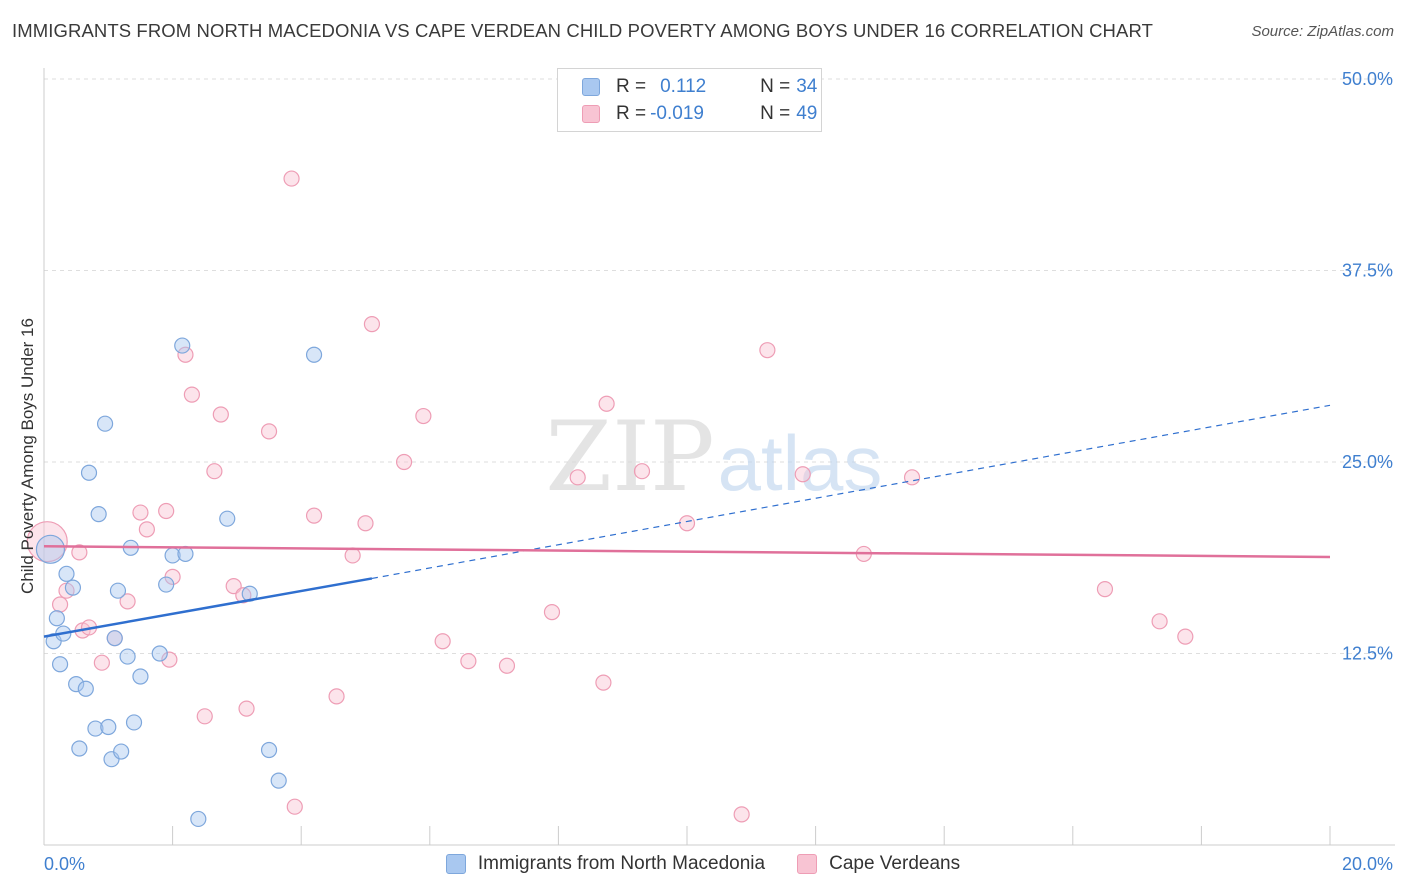 Image resolution: width=1406 pixels, height=892 pixels. Describe the element at coordinates (689, 100) in the screenshot. I see `correlation-legend: R = 0.112 N = 34 R = -0.019 N = 49` at that location.